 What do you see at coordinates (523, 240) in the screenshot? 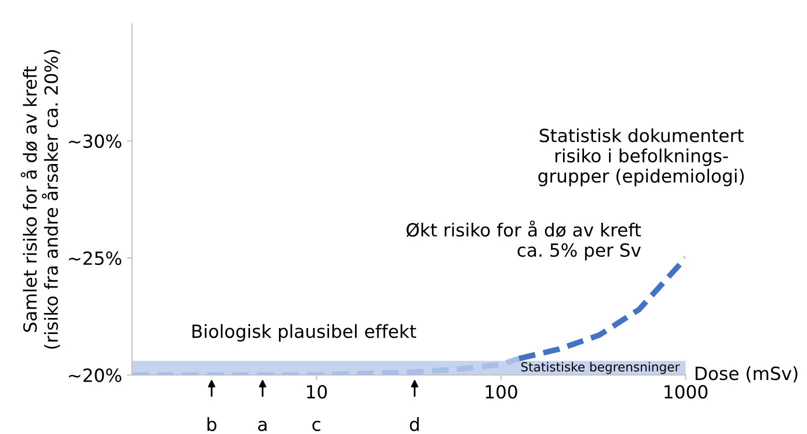
I see `annotation: Økt risiko for å dø av kreft ca. 5% per Sv` at bounding box center [523, 240].